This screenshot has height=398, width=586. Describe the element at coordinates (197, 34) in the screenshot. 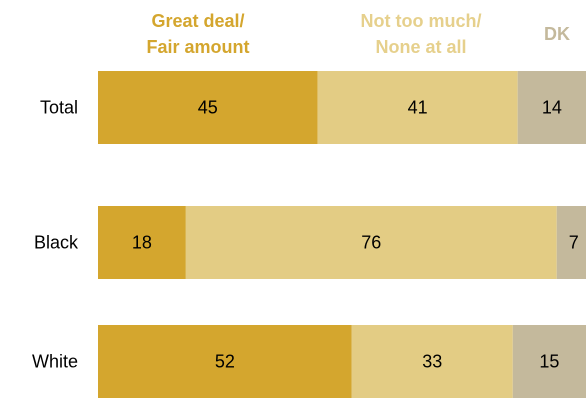

I see `legend-item-1: Great deal/Fair amount` at that location.